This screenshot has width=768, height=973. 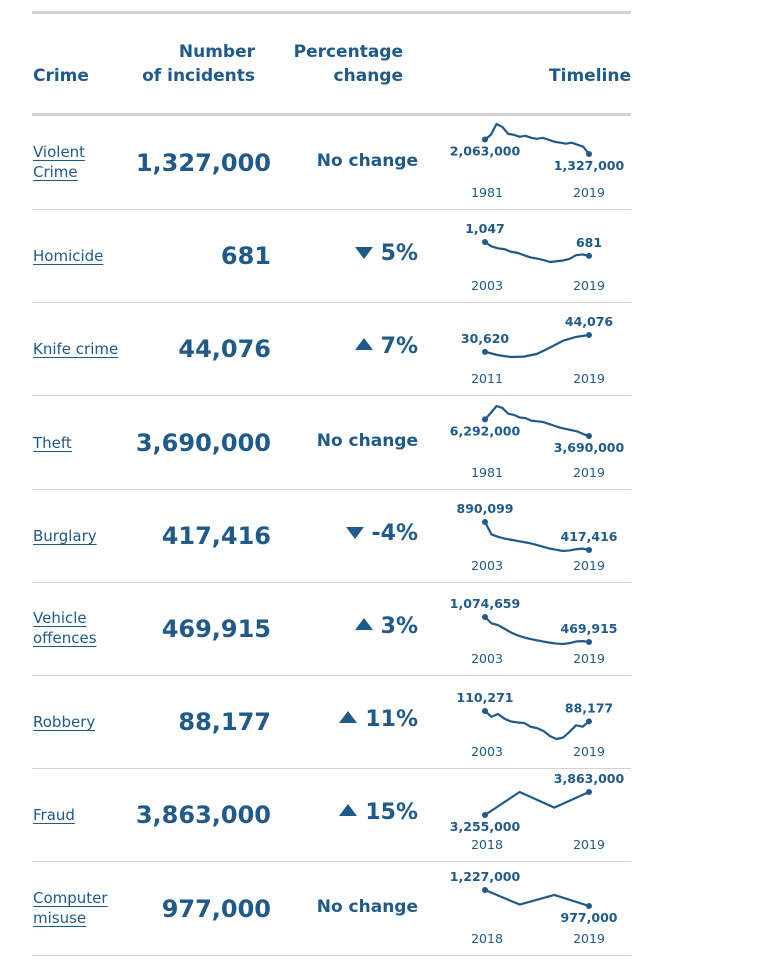 What do you see at coordinates (198, 64) in the screenshot?
I see `header-number: Number of incidents` at bounding box center [198, 64].